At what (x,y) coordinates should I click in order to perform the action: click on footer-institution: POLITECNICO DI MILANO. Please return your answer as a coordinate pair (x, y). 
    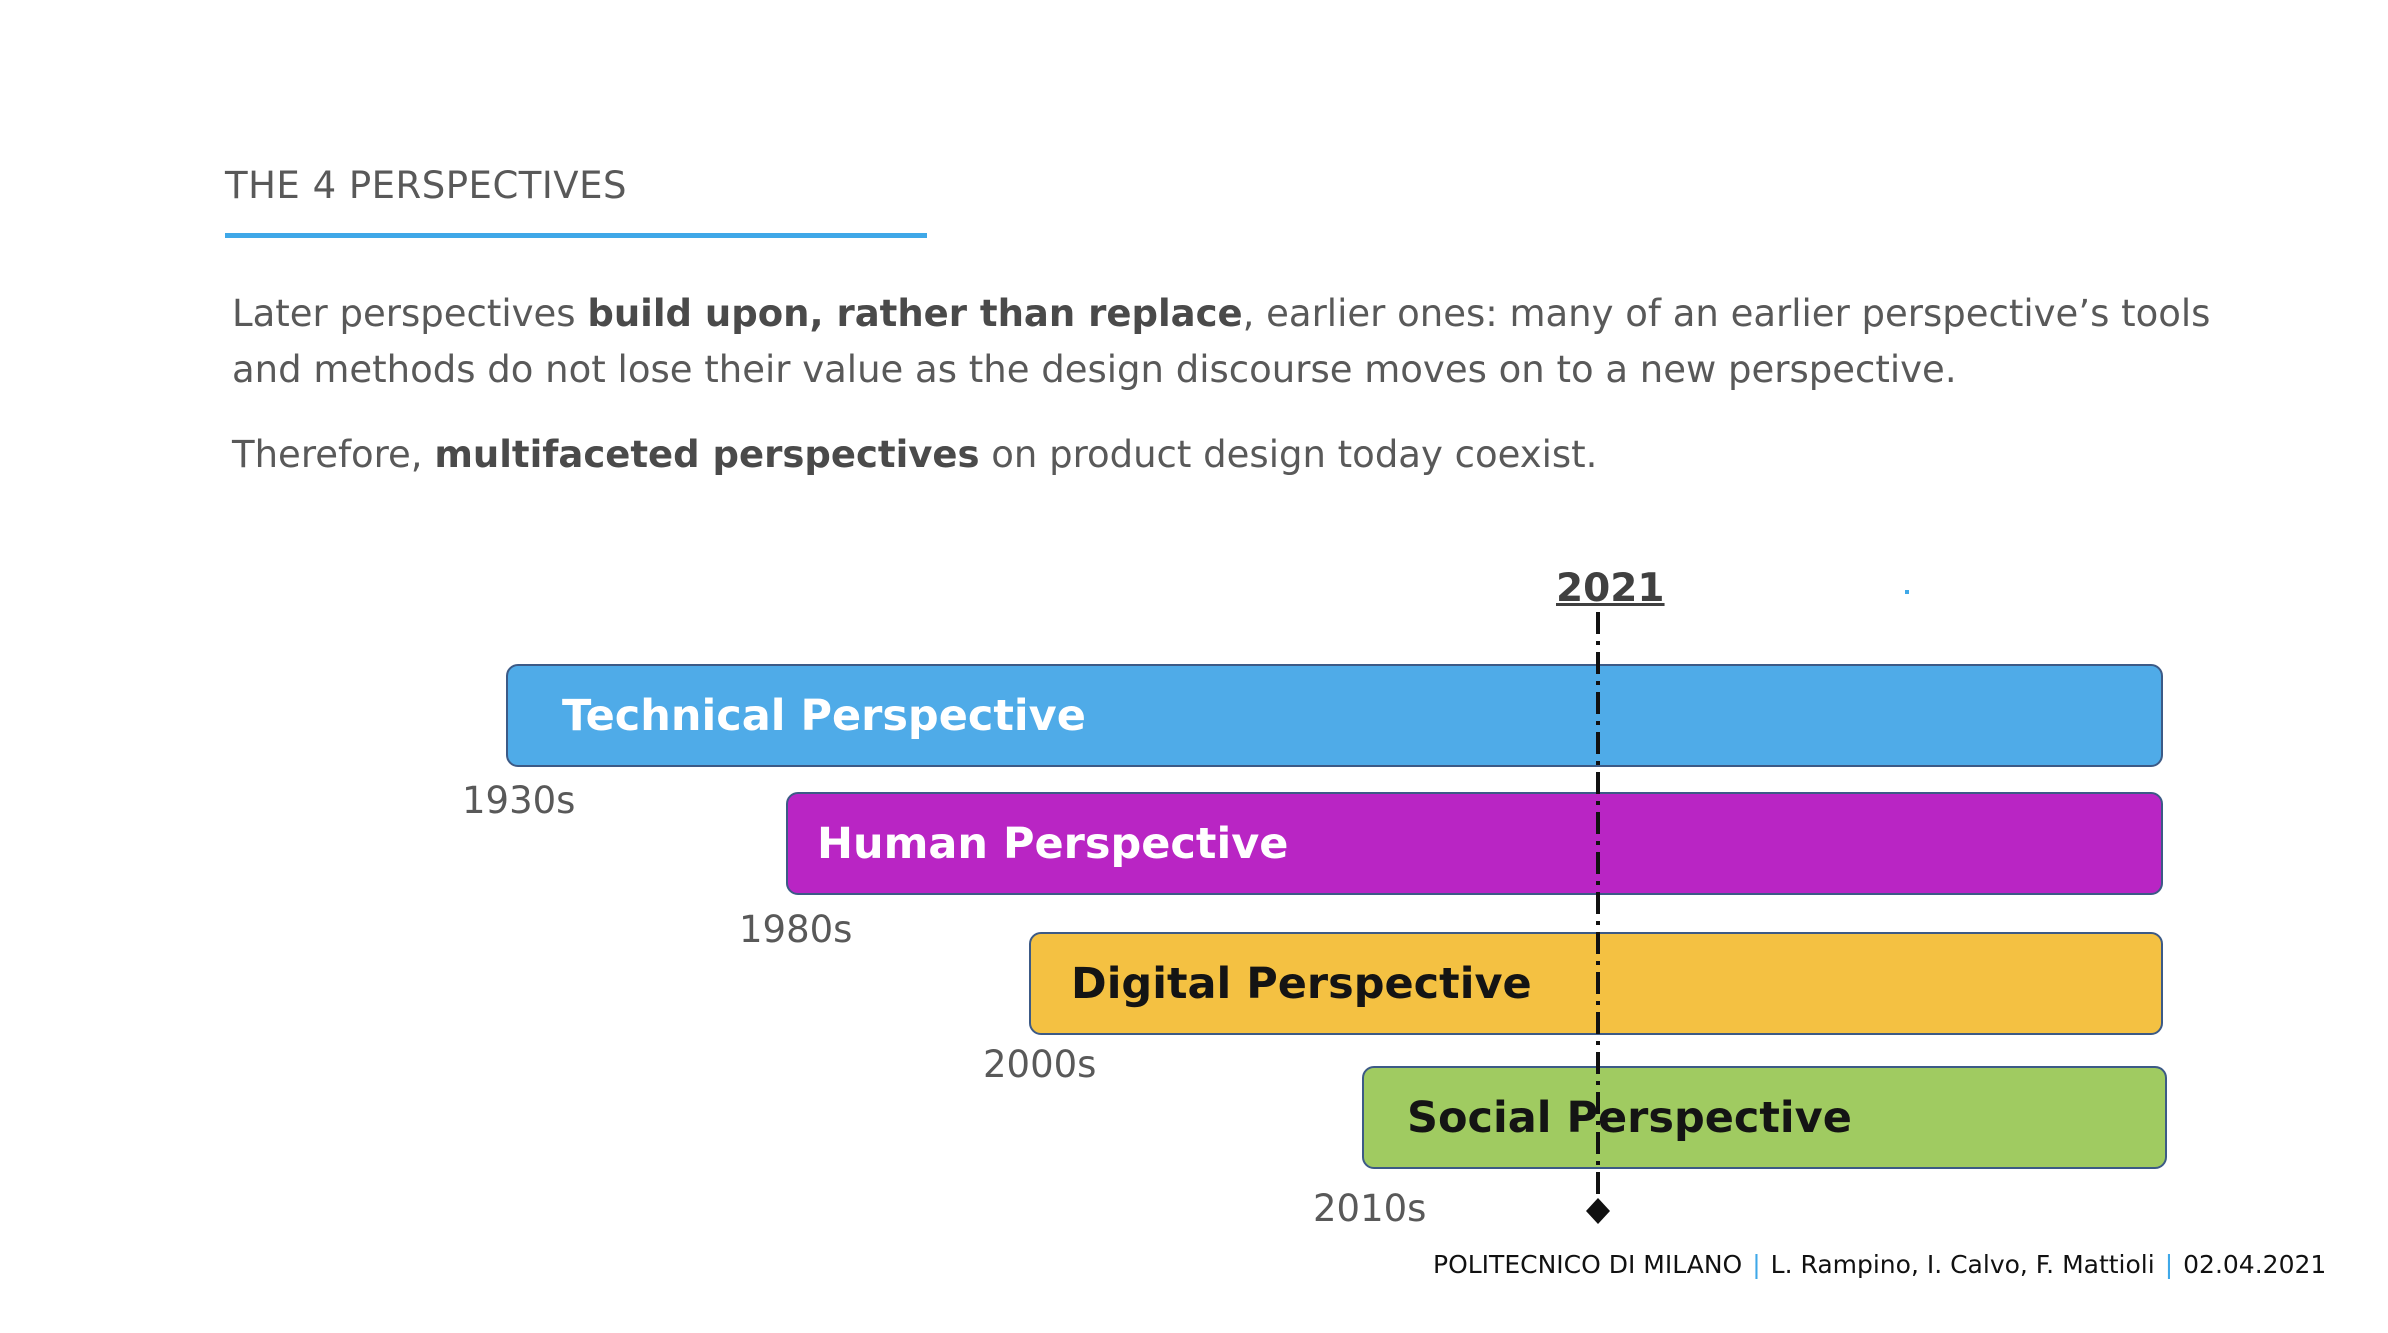
    Looking at the image, I should click on (1588, 1264).